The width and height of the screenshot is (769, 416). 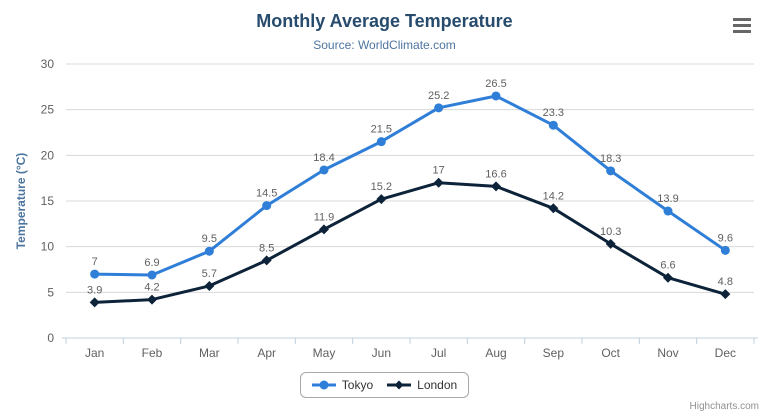 What do you see at coordinates (209, 239) in the screenshot?
I see `data-label: 9.5` at bounding box center [209, 239].